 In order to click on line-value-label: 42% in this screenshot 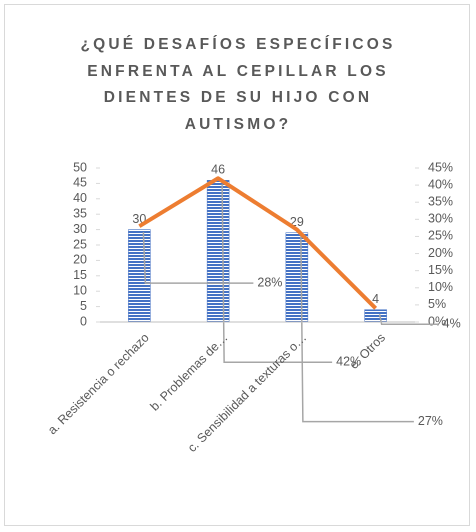, I will do `click(348, 362)`.